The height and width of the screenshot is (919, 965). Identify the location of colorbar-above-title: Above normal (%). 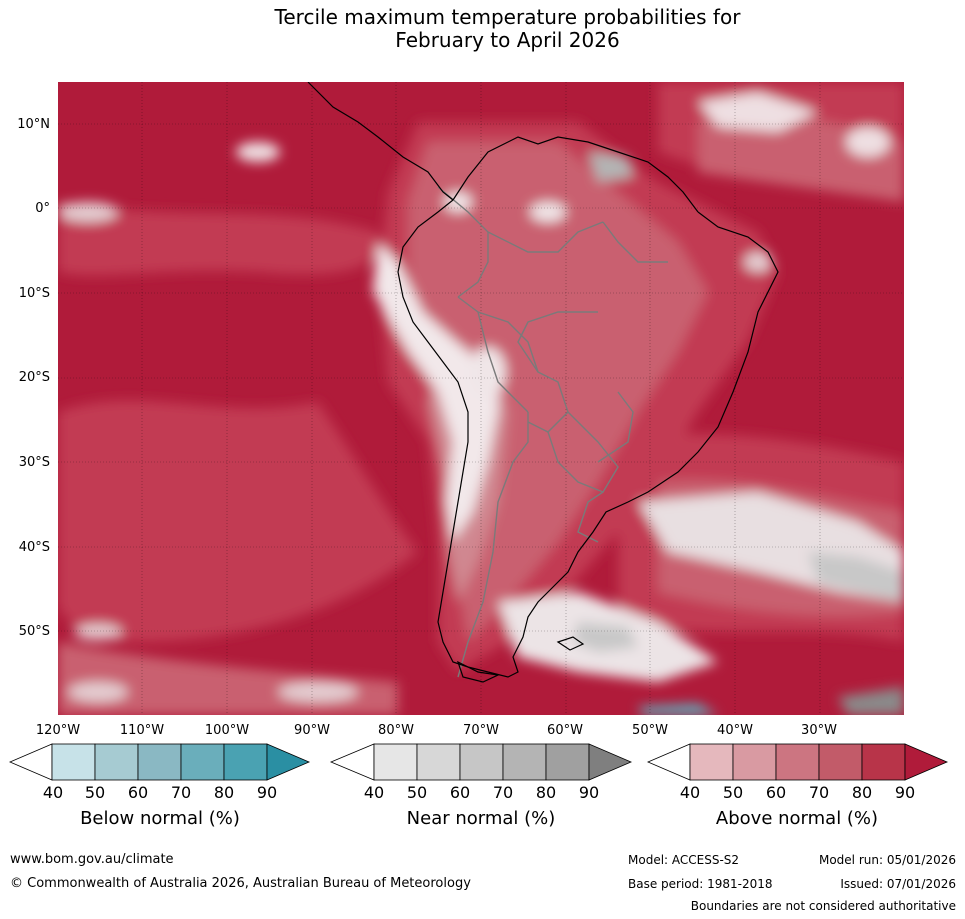
(797, 818).